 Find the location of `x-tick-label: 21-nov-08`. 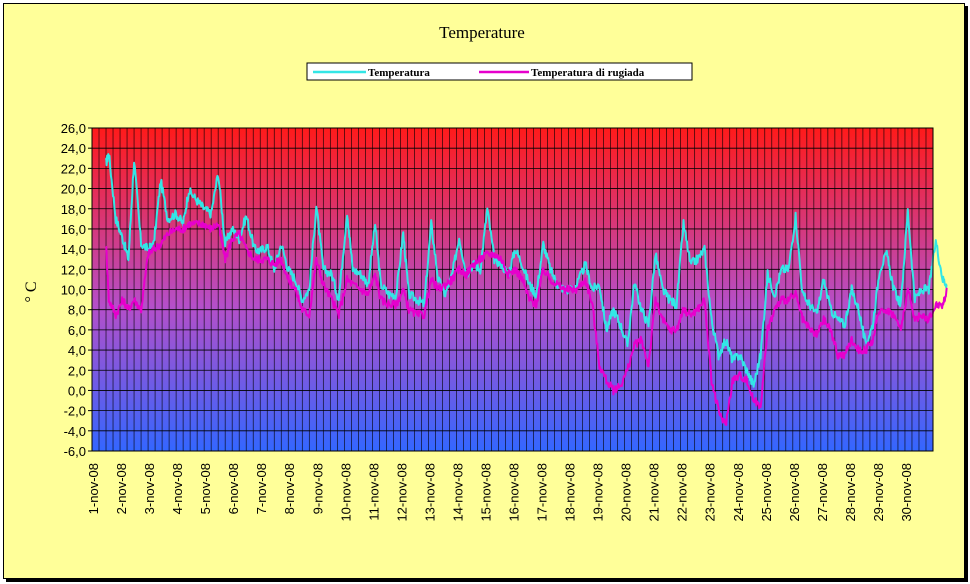

x-tick-label: 21-nov-08 is located at coordinates (654, 492).